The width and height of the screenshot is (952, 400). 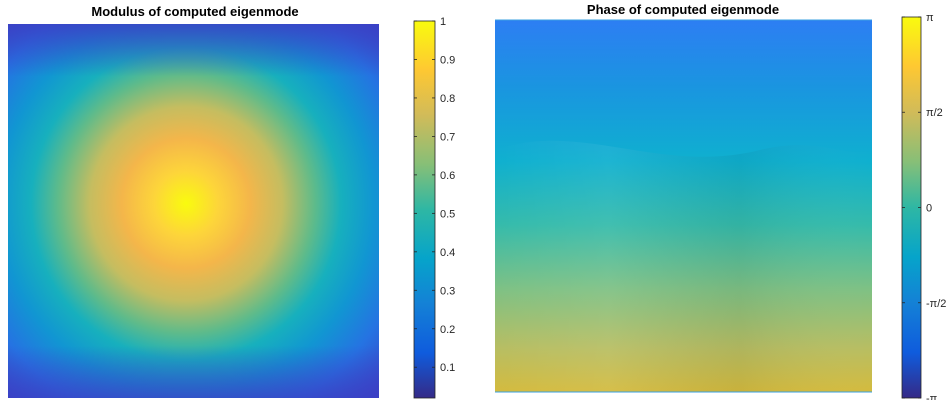 What do you see at coordinates (447, 368) in the screenshot?
I see `colorbar-tick-label: 0.1` at bounding box center [447, 368].